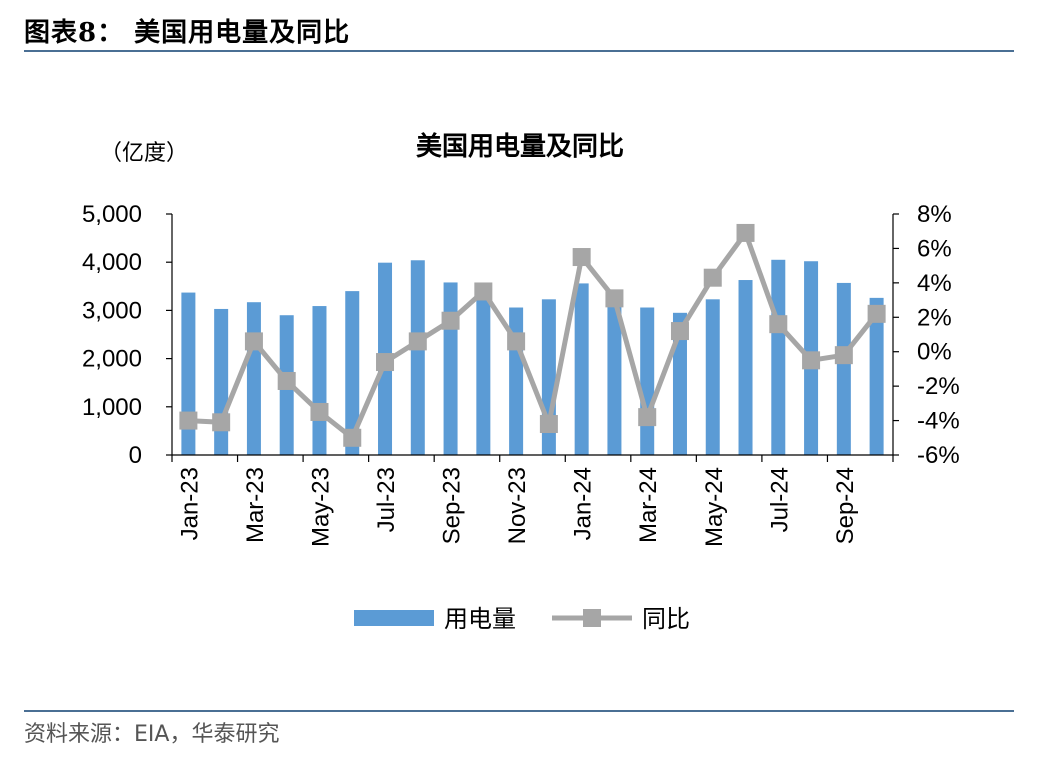  I want to click on y-left-tick-label: 3,000, so click(112, 310).